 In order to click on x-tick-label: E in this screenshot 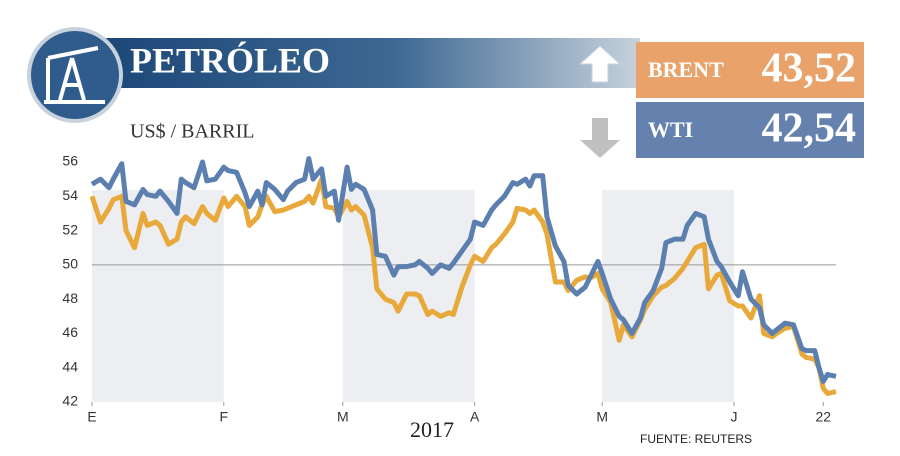, I will do `click(91, 417)`.